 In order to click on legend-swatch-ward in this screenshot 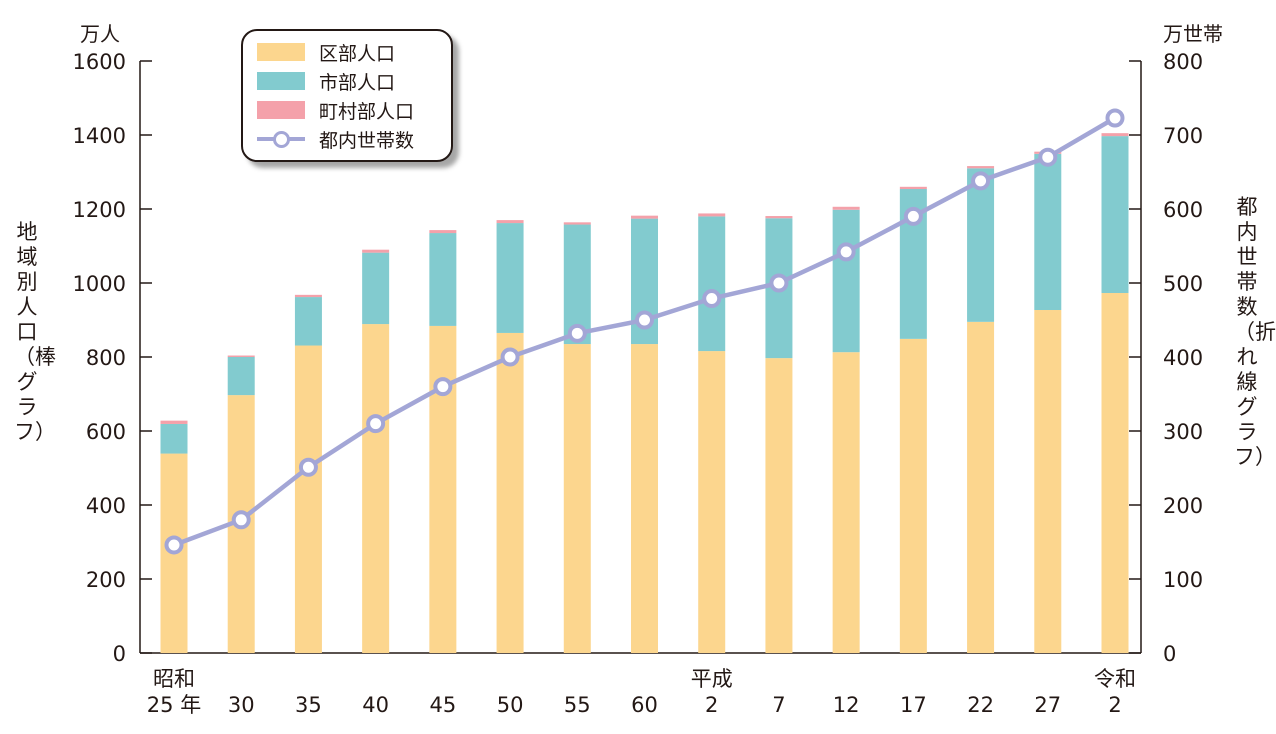, I will do `click(281, 52)`.